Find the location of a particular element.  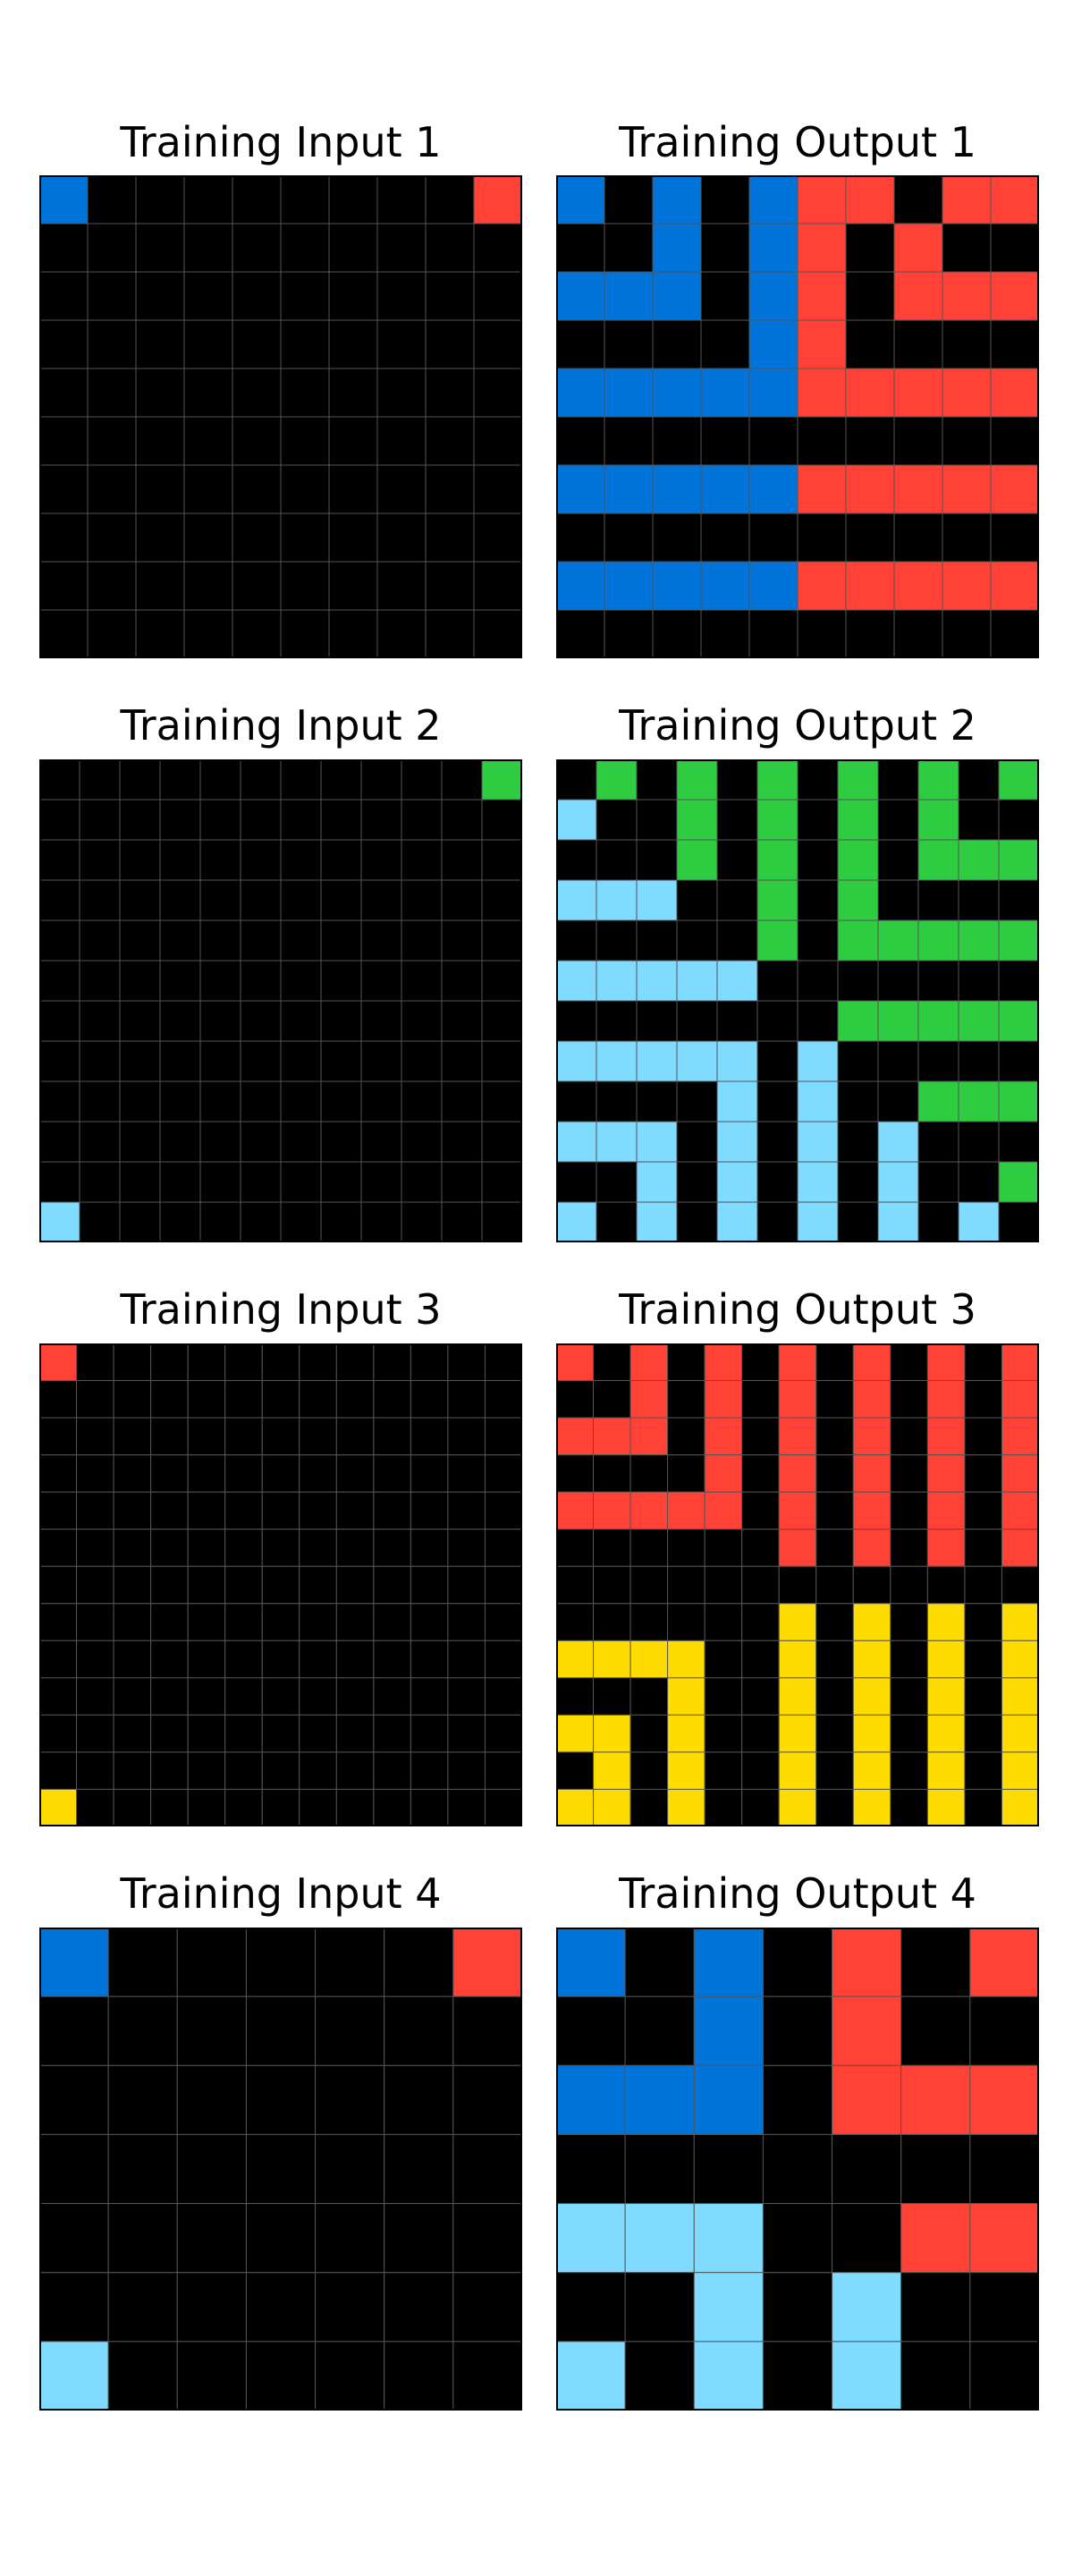

training-input-1-title: Training Input 1 is located at coordinates (281, 142).